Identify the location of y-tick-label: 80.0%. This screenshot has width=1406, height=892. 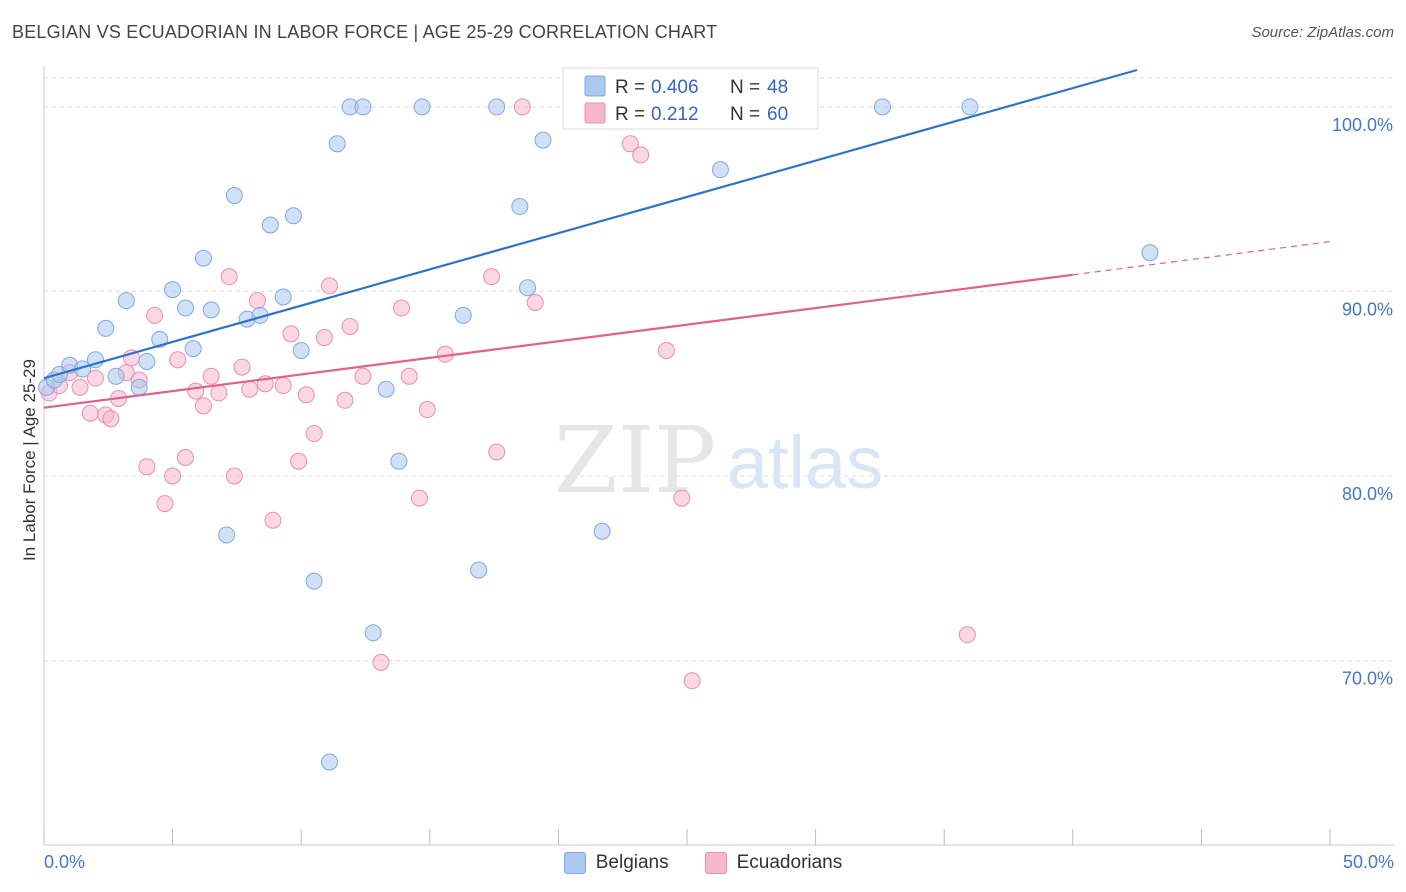
(1367, 494).